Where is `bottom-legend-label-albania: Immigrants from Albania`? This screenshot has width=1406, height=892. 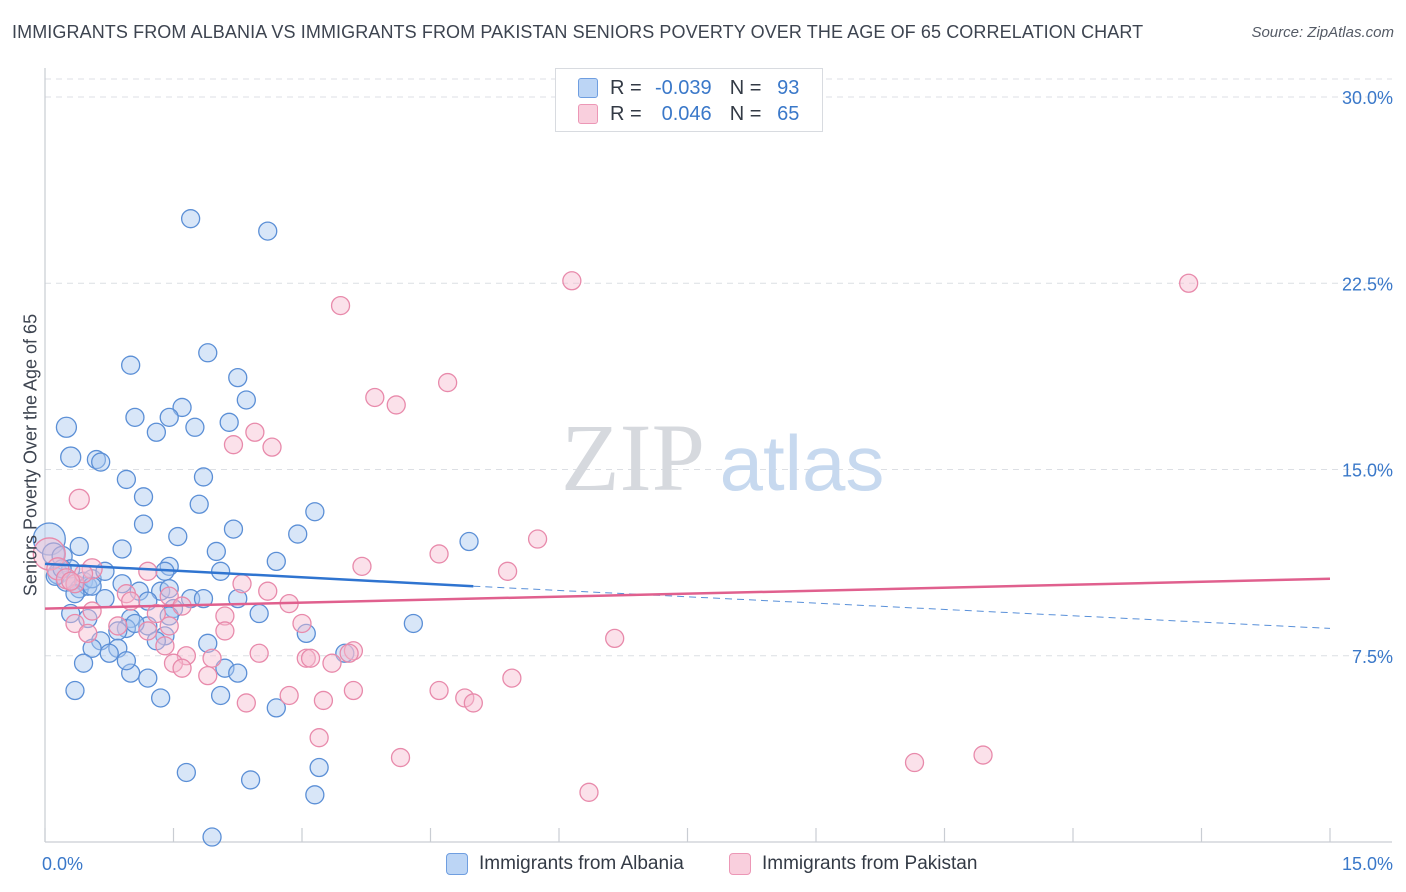 bottom-legend-label-albania: Immigrants from Albania is located at coordinates (581, 863).